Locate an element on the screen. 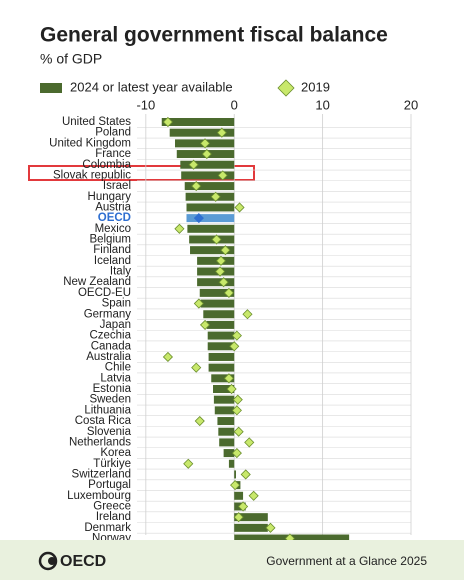 This screenshot has height=585, width=464. footer-source: Government at a Glance 2025 is located at coordinates (346, 561).